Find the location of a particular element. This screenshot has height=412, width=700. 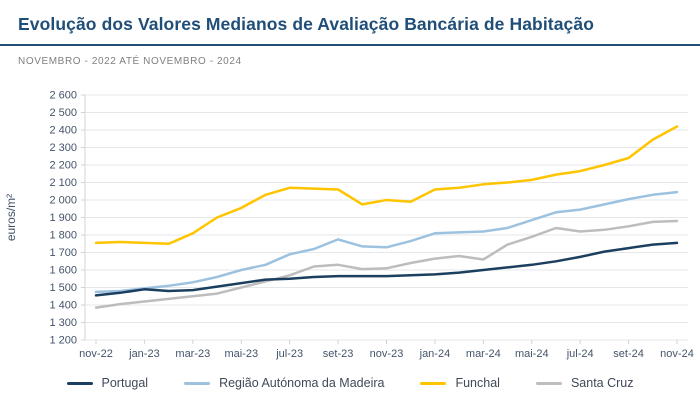

y-tick-label: 2 500 is located at coordinates (63, 113).